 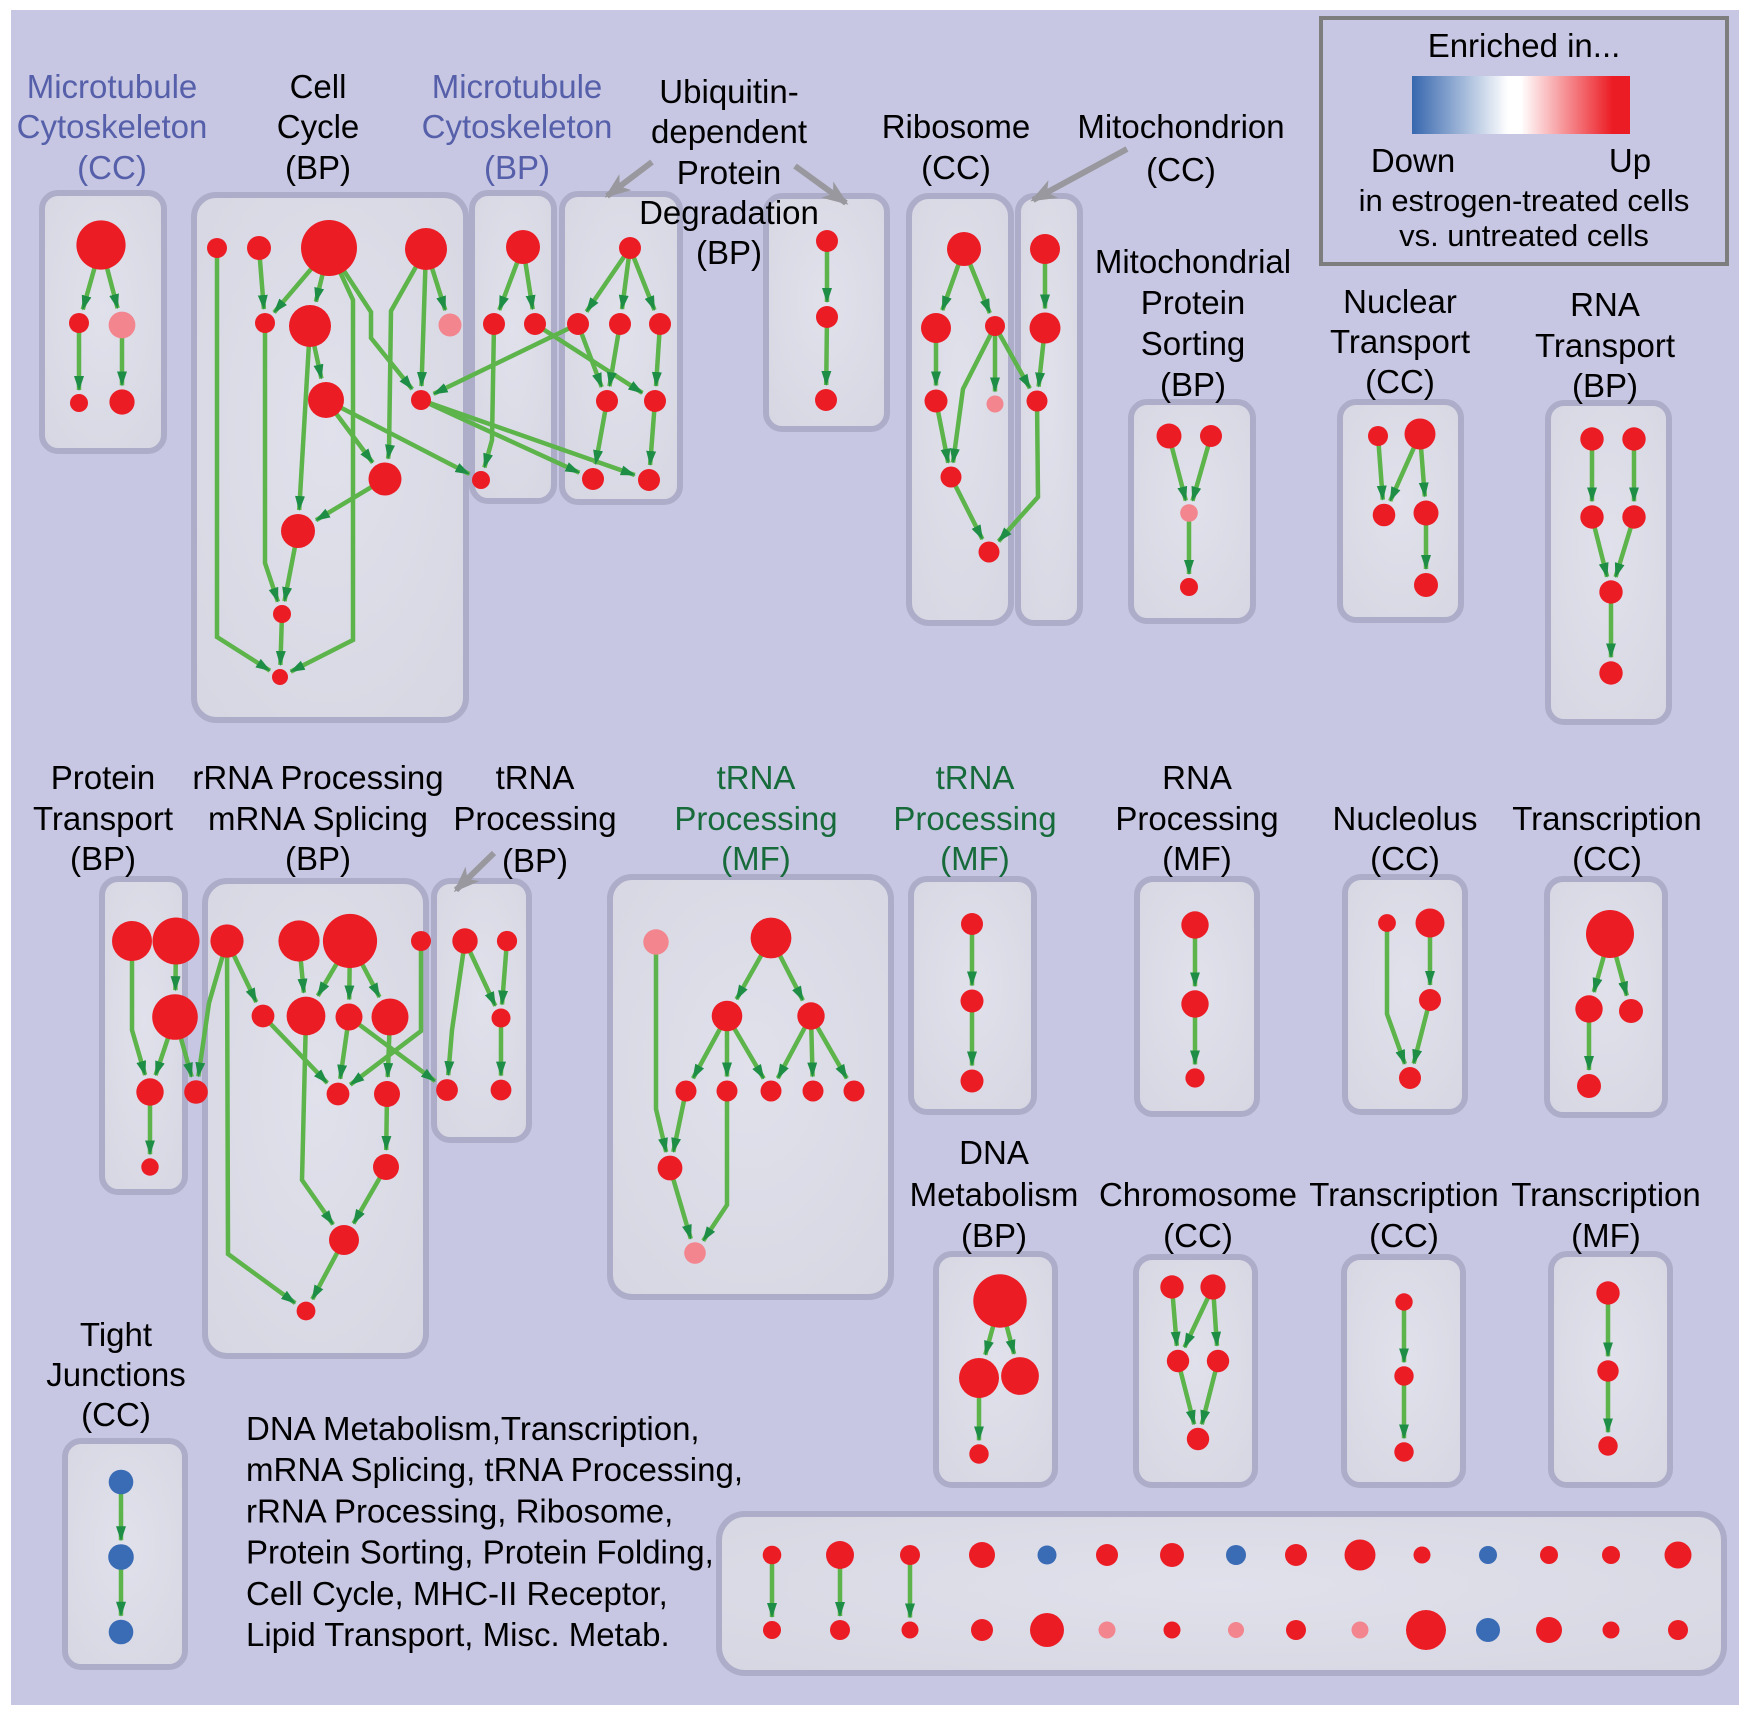 What do you see at coordinates (994, 1152) in the screenshot?
I see `svg-text: DNA` at bounding box center [994, 1152].